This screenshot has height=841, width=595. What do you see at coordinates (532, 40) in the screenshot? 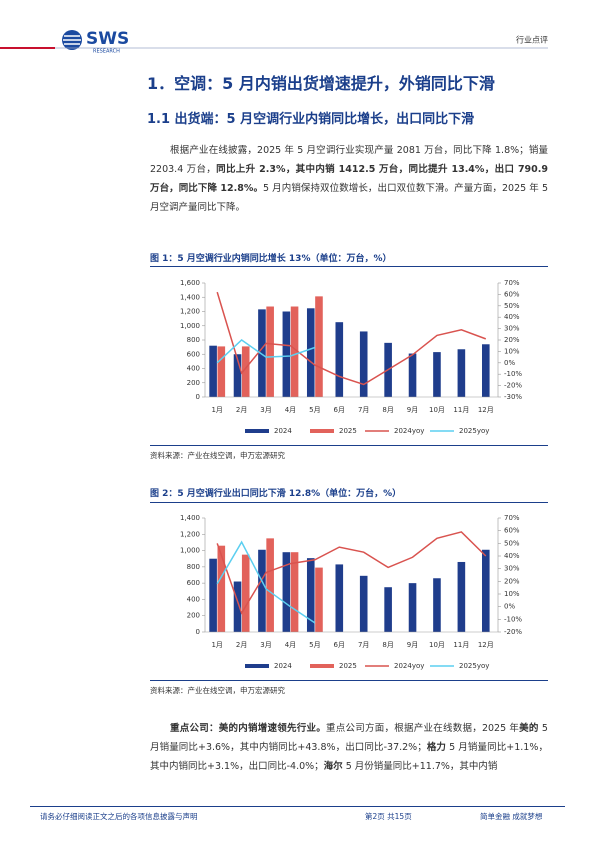
I see `header-label: 行业点评` at bounding box center [532, 40].